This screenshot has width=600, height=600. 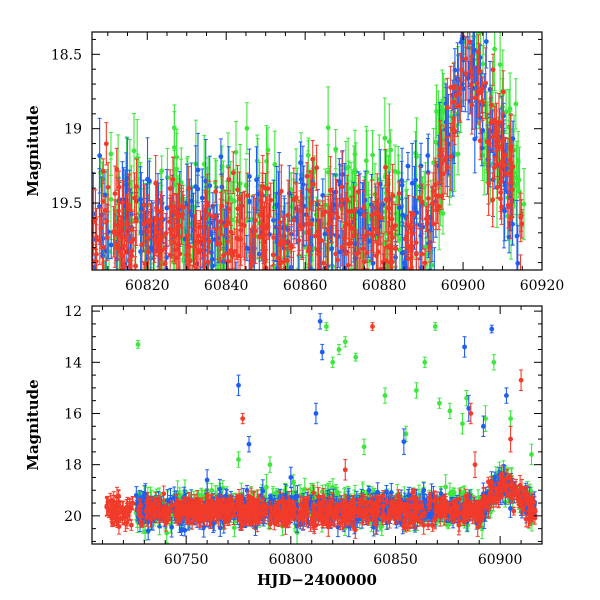 I want to click on x-tick-label: 60900, so click(x=463, y=286).